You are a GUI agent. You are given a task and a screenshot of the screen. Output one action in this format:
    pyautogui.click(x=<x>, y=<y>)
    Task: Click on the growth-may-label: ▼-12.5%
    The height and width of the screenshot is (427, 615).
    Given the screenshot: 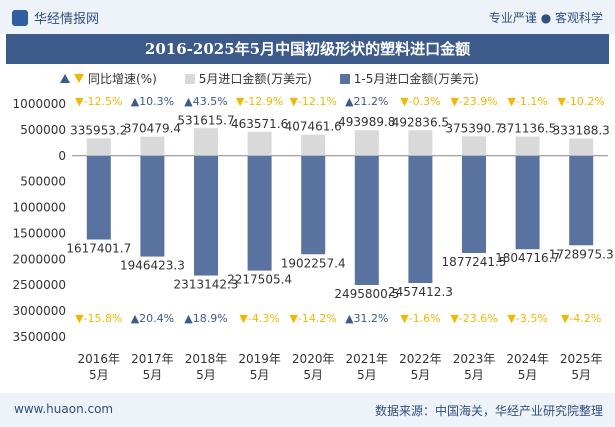 What is the action you would take?
    pyautogui.click(x=98, y=101)
    